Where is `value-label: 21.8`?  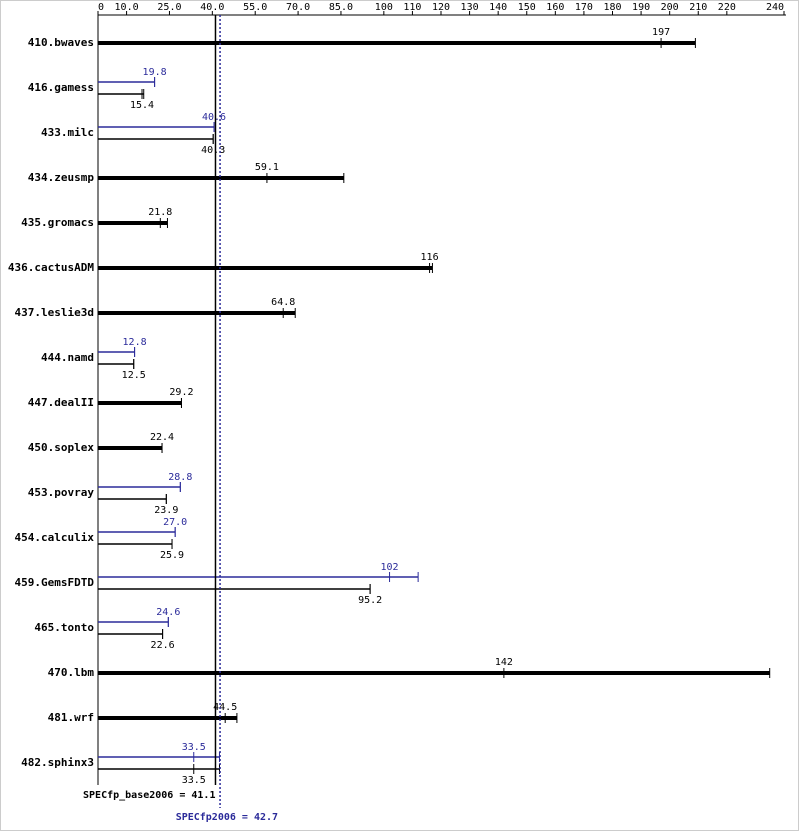
value-label: 21.8 is located at coordinates (160, 212).